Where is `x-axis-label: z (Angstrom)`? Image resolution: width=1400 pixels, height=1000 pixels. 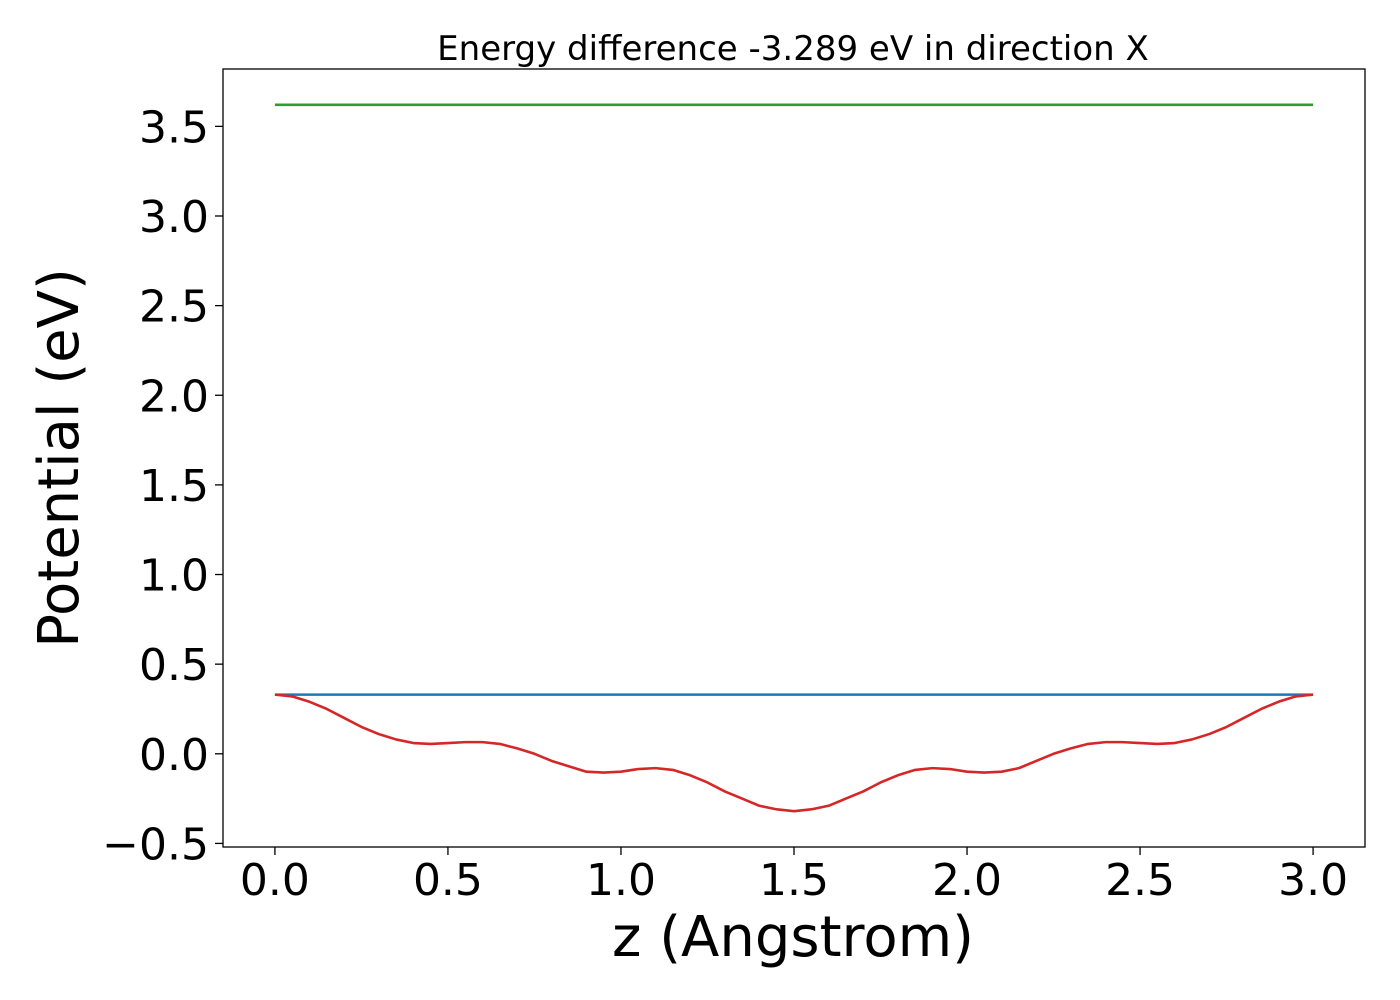 x-axis-label: z (Angstrom) is located at coordinates (793, 937).